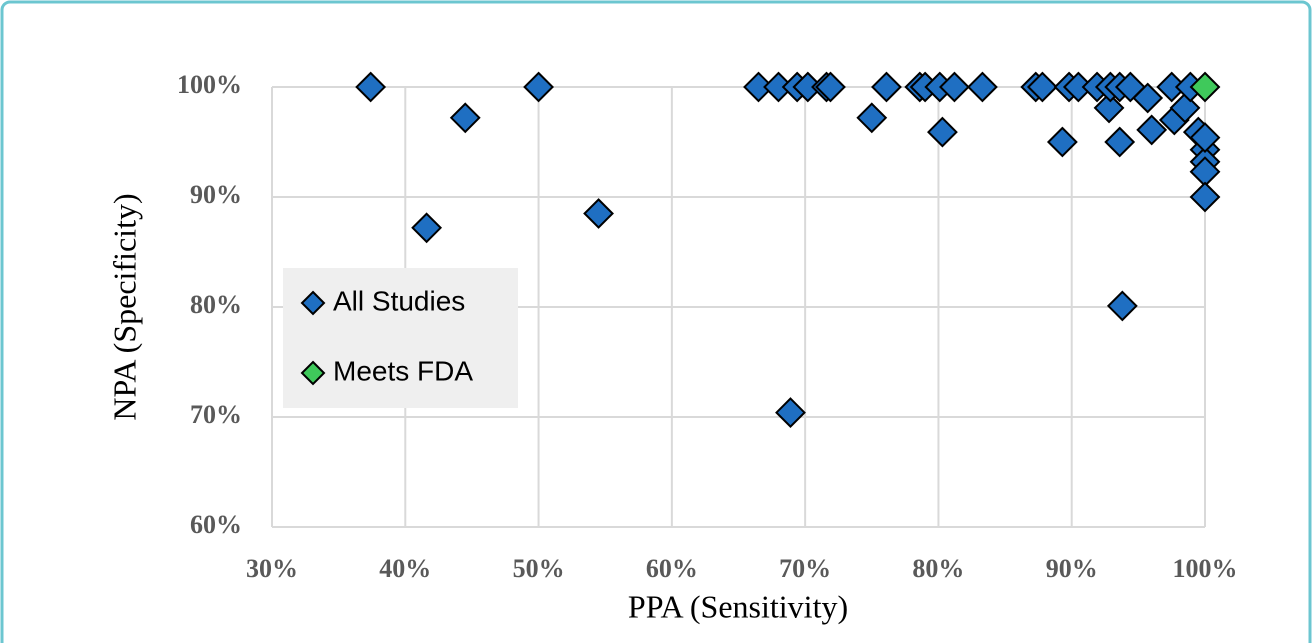 This screenshot has height=643, width=1312. I want to click on legend-box, so click(400, 338).